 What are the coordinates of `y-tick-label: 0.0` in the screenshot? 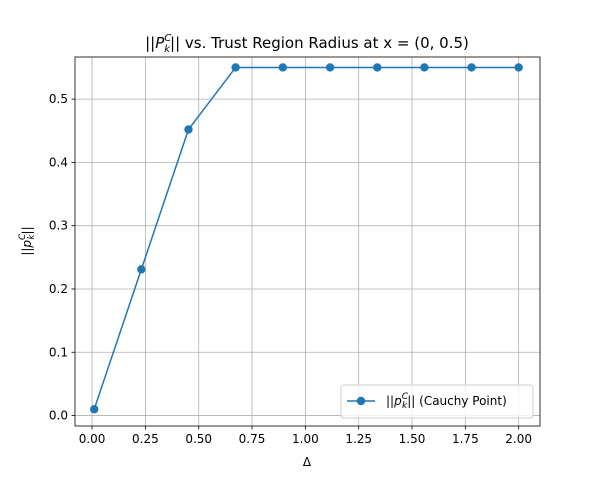 It's located at (58, 416).